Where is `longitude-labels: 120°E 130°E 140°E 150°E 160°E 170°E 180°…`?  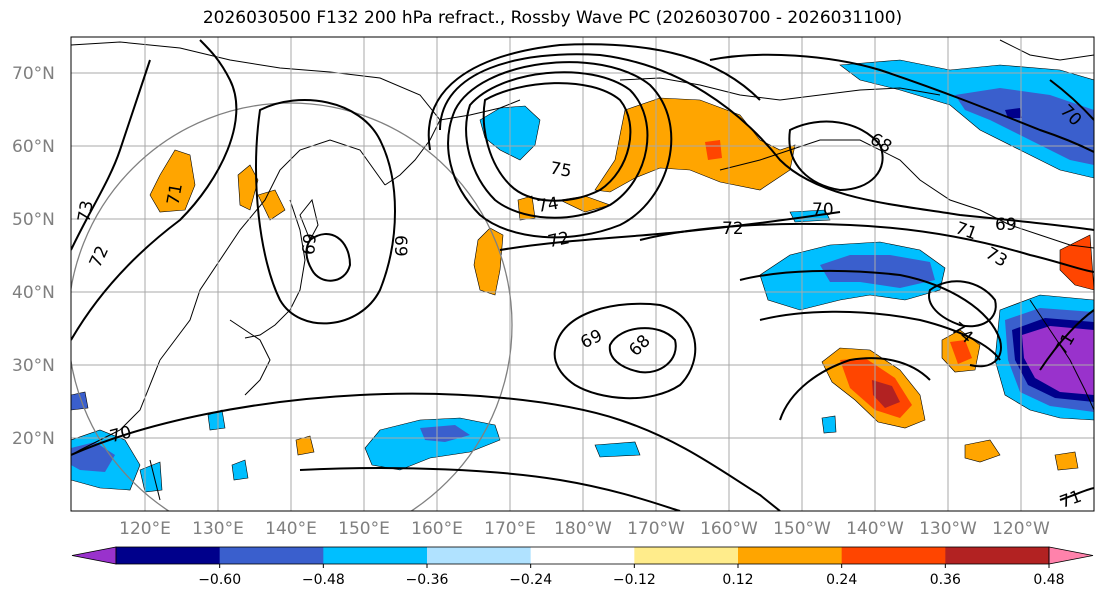
longitude-labels: 120°E 130°E 140°E 150°E 160°E 170°E 180°… is located at coordinates (584, 529).